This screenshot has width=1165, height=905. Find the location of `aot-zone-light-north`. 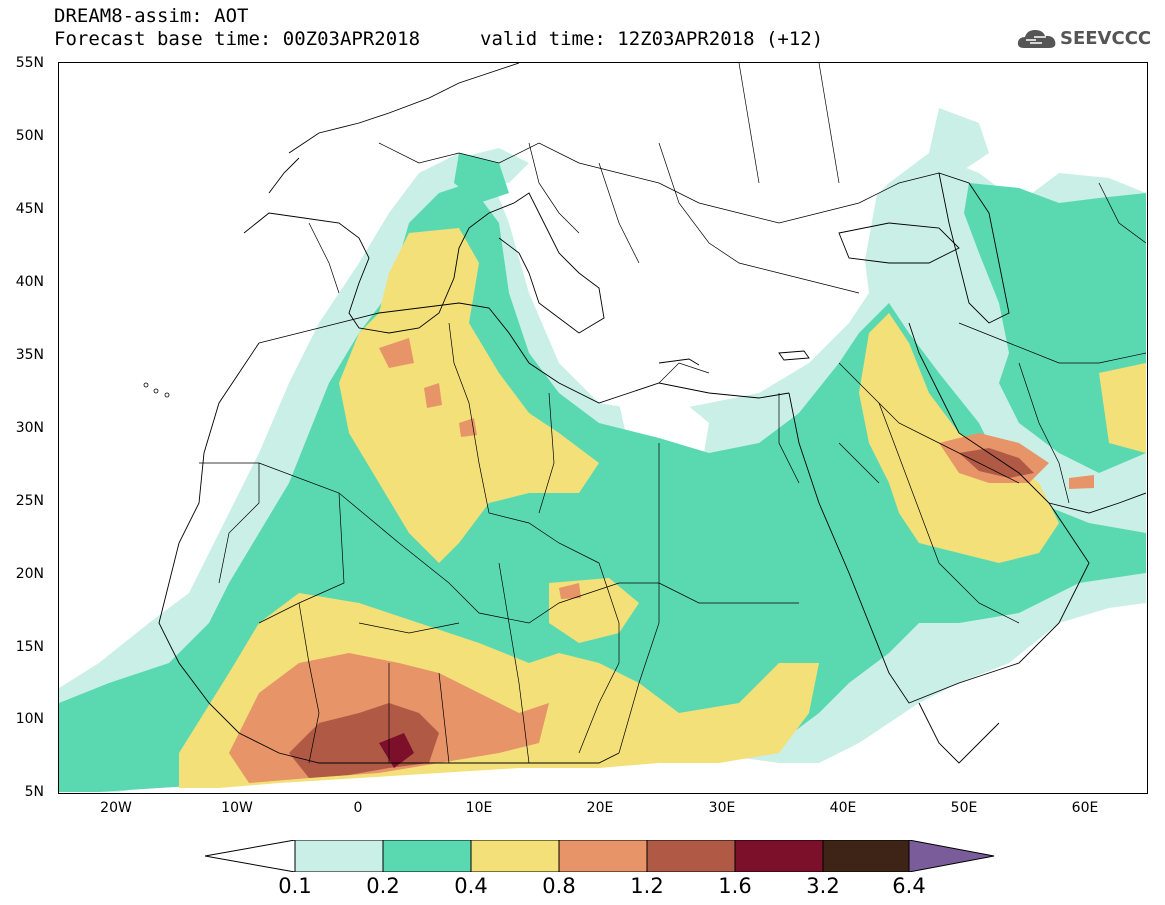

aot-zone-light-north is located at coordinates (959, 140).